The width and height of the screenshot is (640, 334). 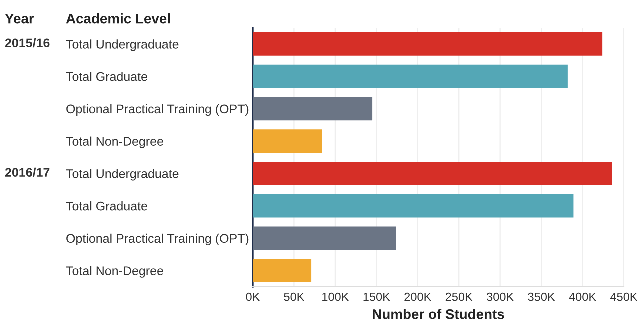 What do you see at coordinates (624, 297) in the screenshot?
I see `x-tick-label: 450K` at bounding box center [624, 297].